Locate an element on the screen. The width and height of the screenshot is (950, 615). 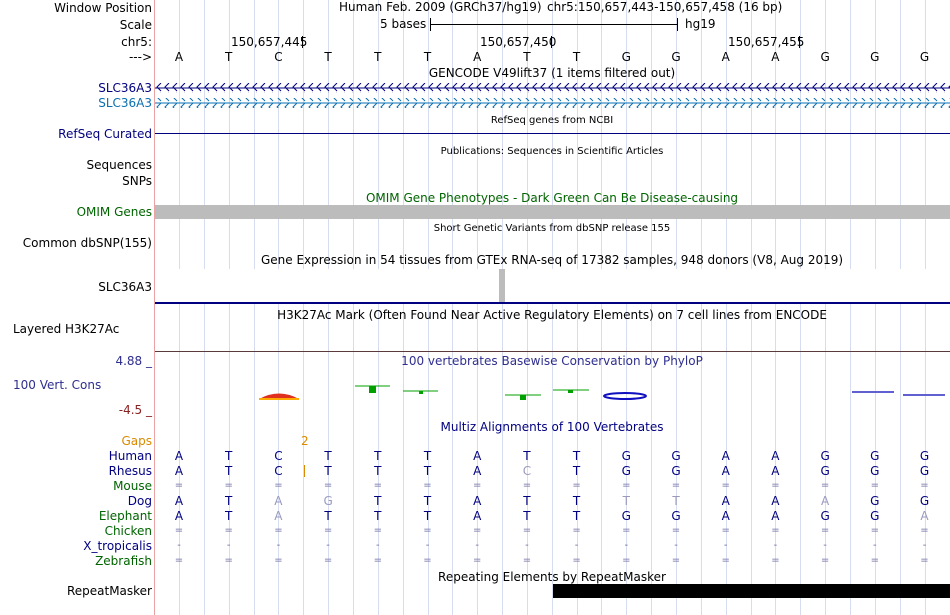
scale-bar-left-tick is located at coordinates (430, 24).